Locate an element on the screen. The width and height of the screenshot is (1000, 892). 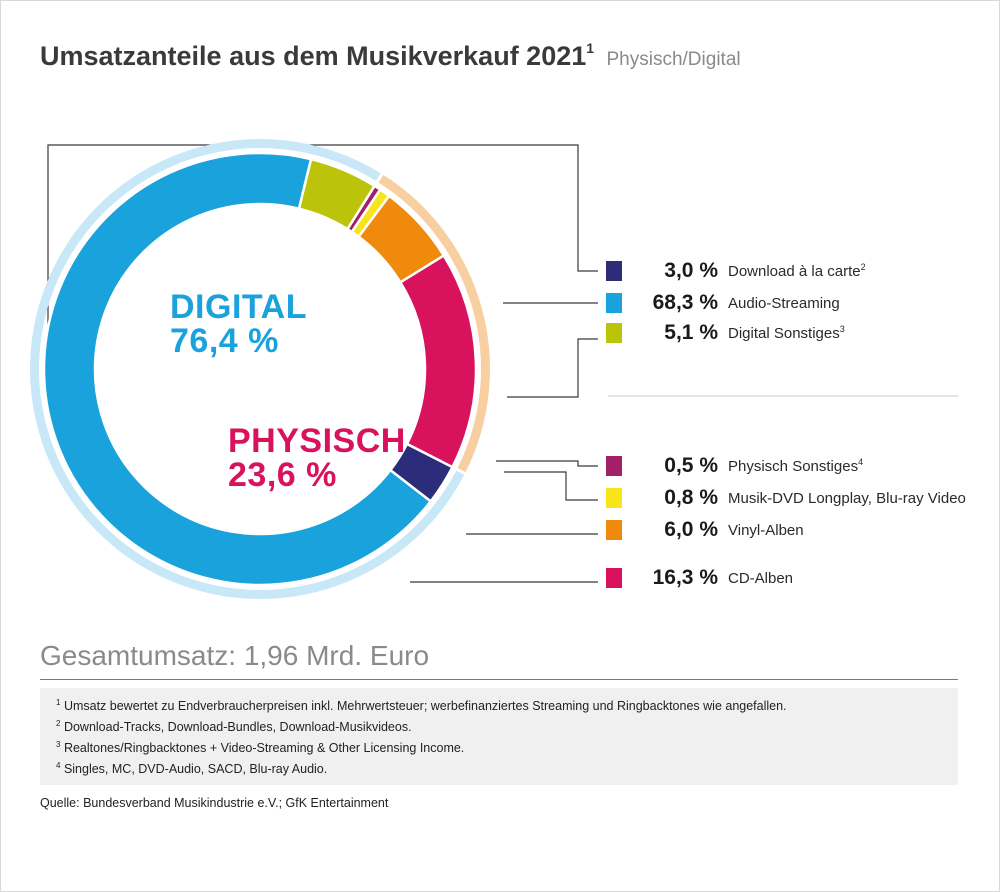
legend-item-audio-streaming: 68,3 % Audio-Streaming is located at coordinates (723, 303).